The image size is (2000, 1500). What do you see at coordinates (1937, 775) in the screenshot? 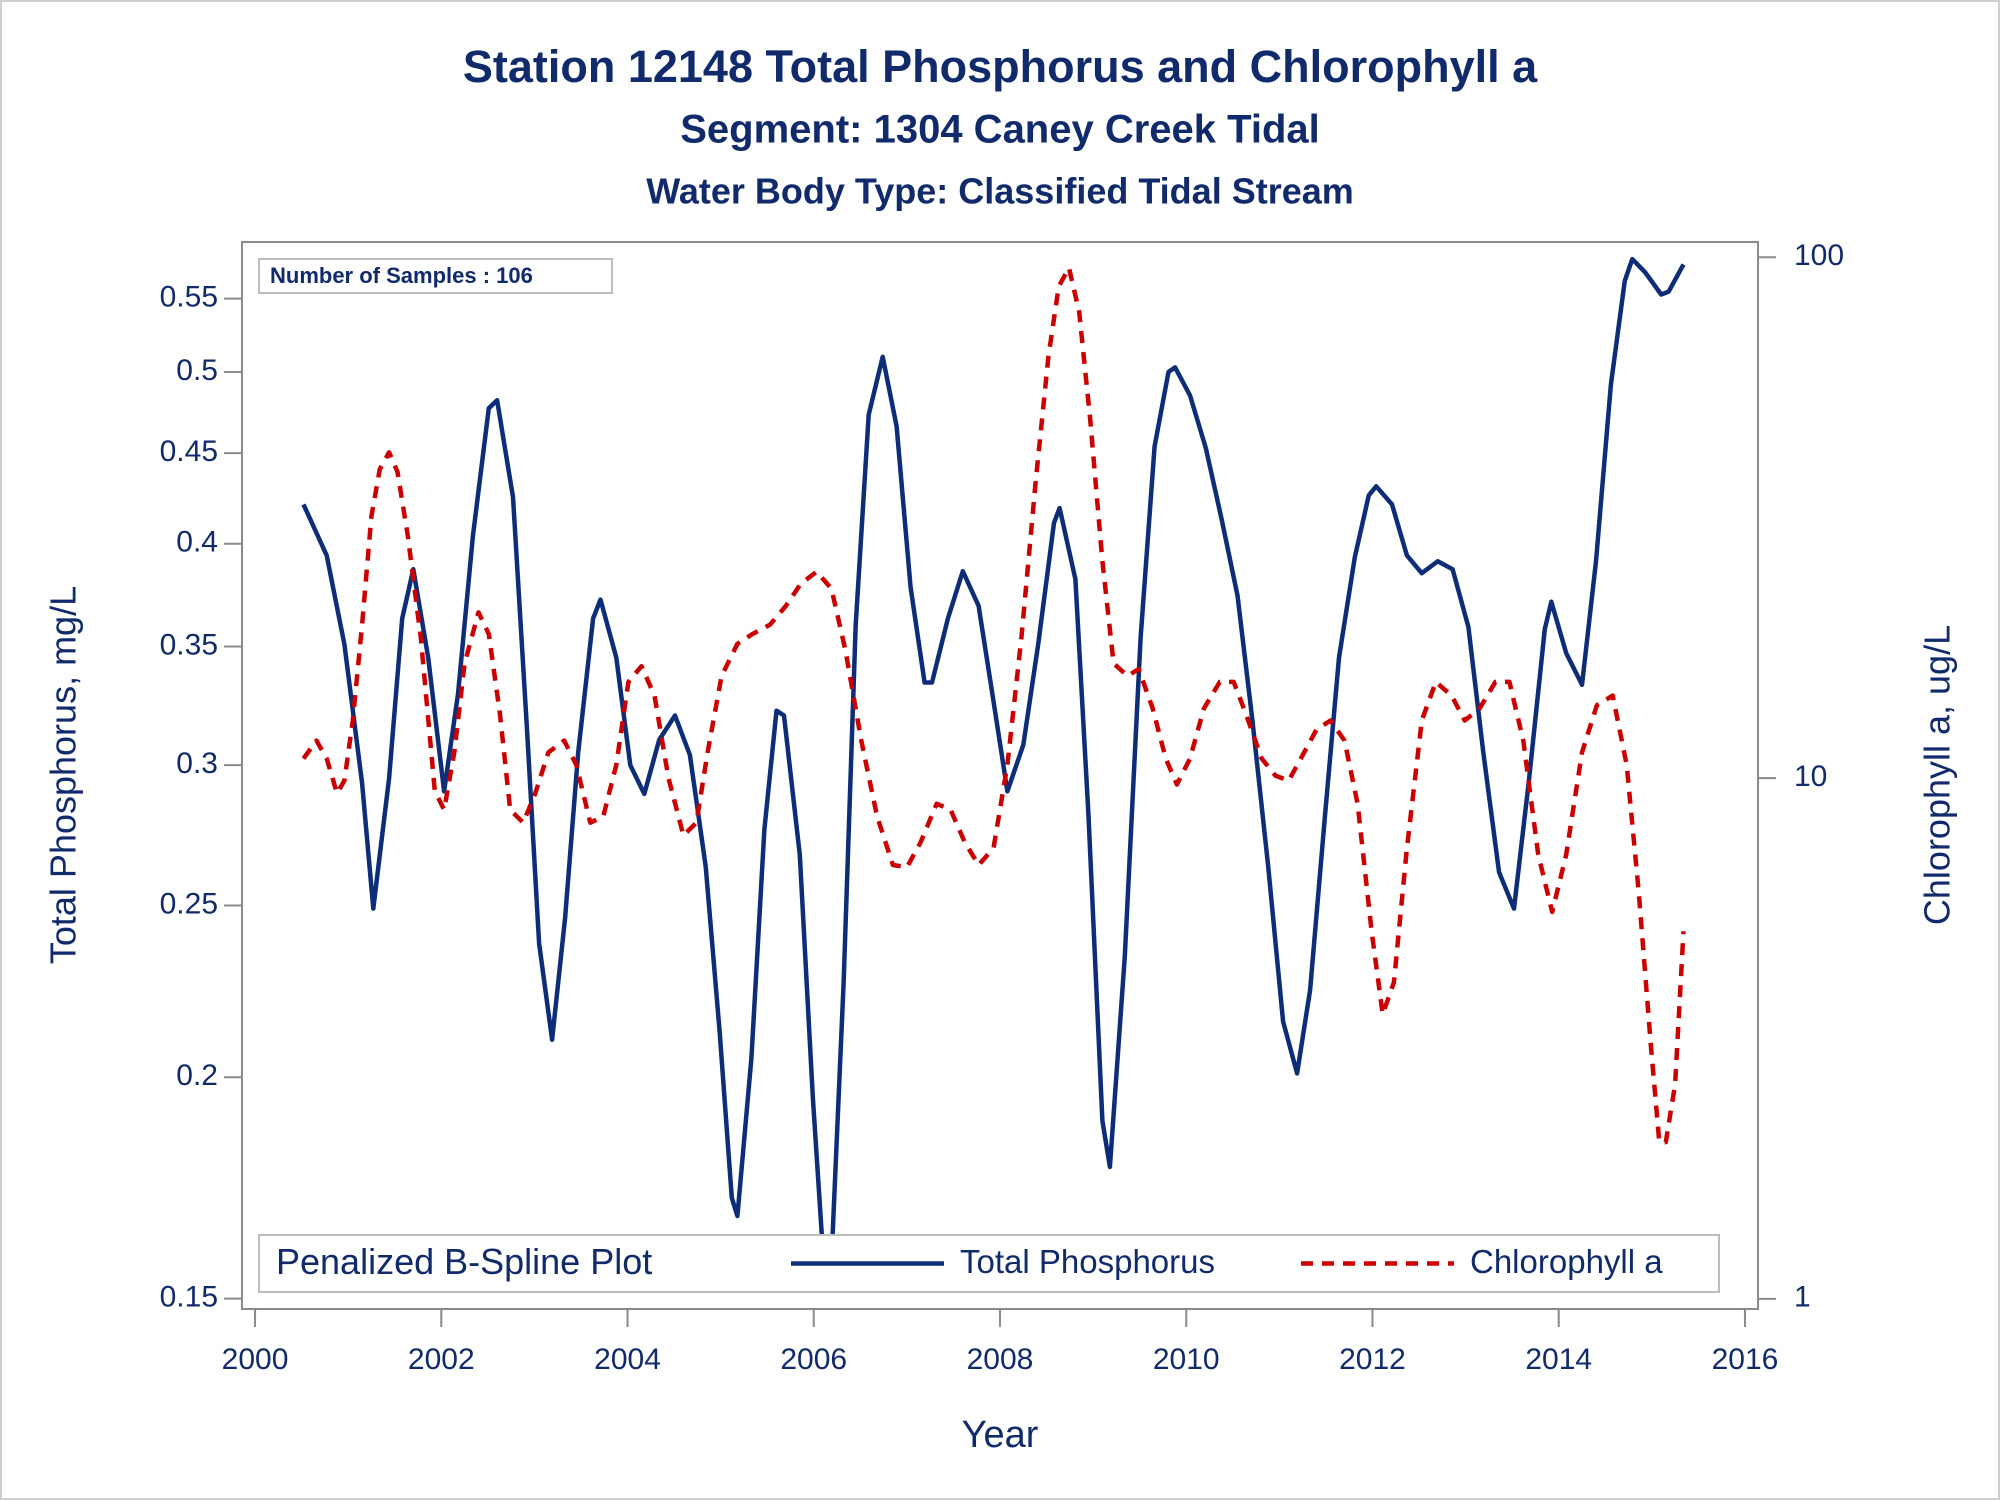
I see `y2-axis-label: Chlorophyll a, ug/L` at bounding box center [1937, 775].